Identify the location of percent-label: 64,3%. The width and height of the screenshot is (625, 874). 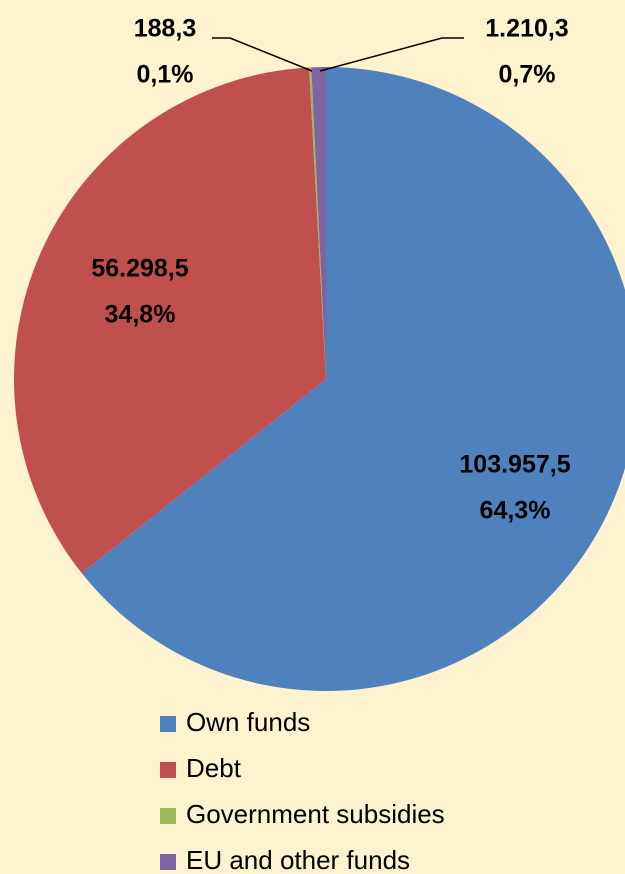
(515, 511).